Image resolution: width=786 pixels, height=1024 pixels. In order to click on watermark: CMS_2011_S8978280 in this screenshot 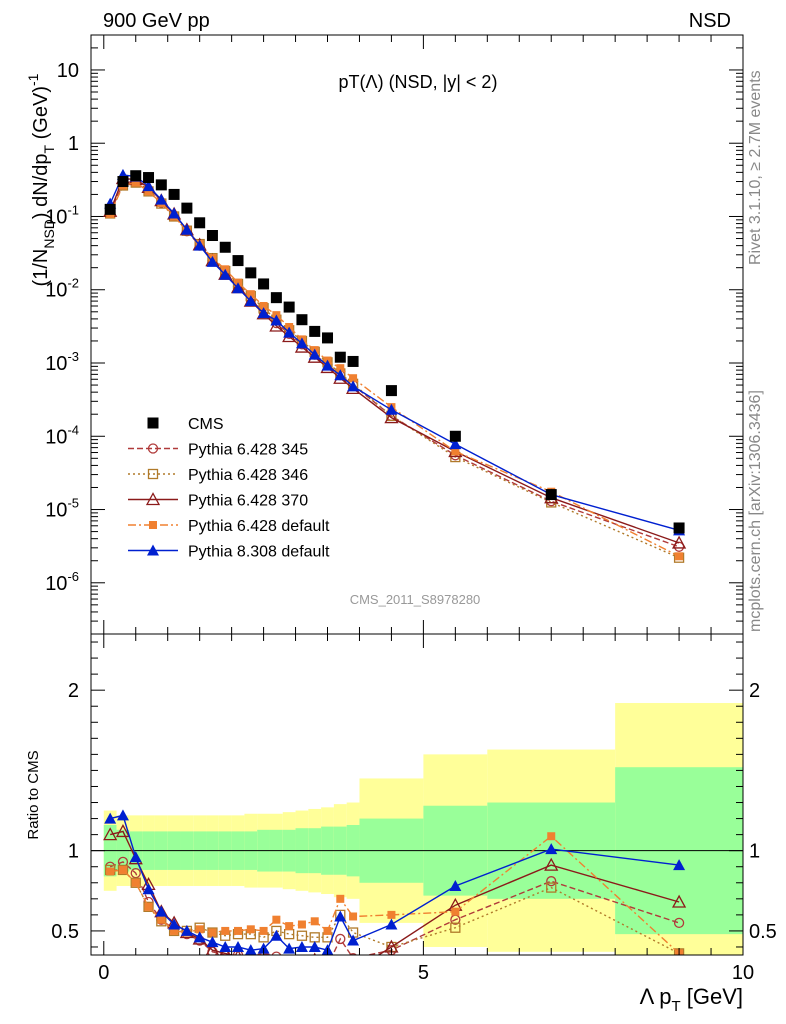, I will do `click(415, 599)`.